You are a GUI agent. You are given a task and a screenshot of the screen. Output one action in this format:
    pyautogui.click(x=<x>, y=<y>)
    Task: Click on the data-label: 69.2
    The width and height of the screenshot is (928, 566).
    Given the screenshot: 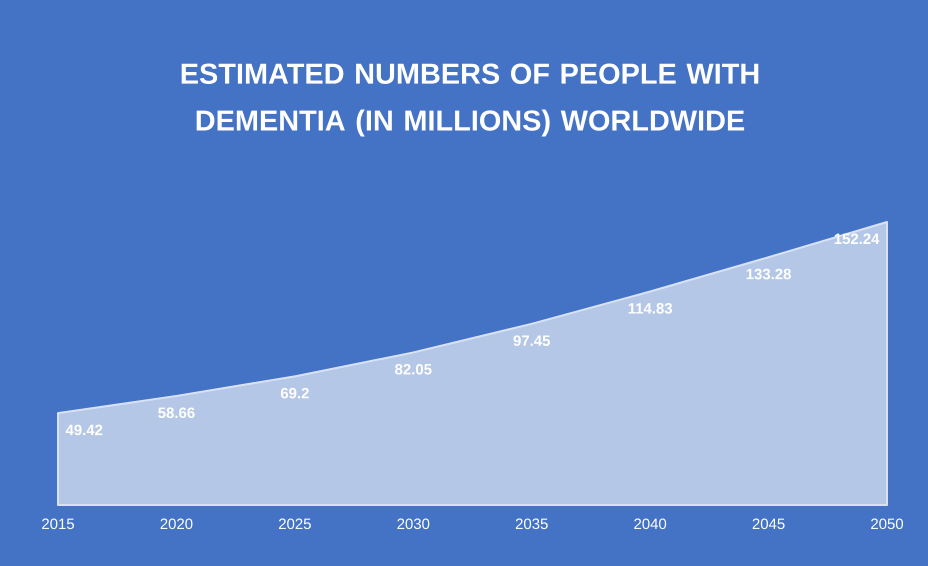 What is the action you would take?
    pyautogui.click(x=294, y=393)
    